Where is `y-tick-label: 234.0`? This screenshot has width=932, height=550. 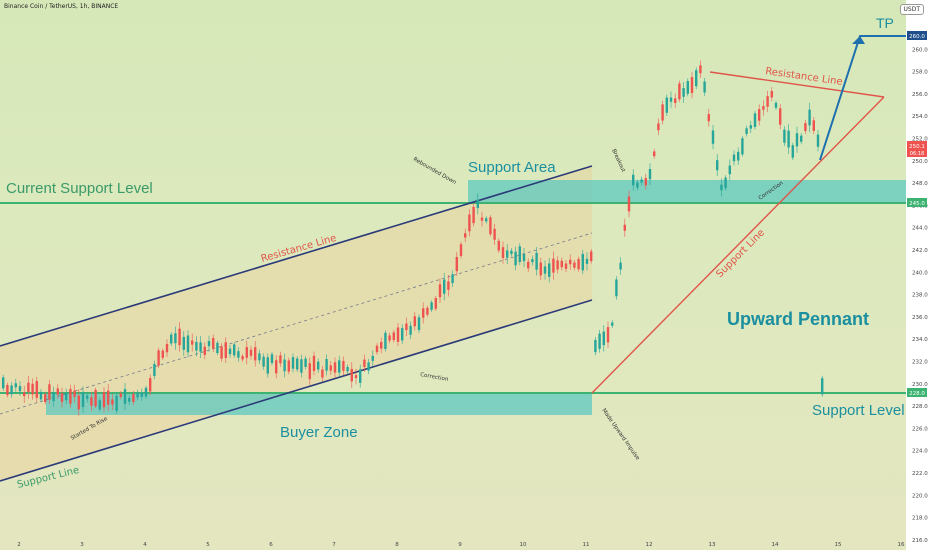
y-tick-label: 234.0 is located at coordinates (920, 340).